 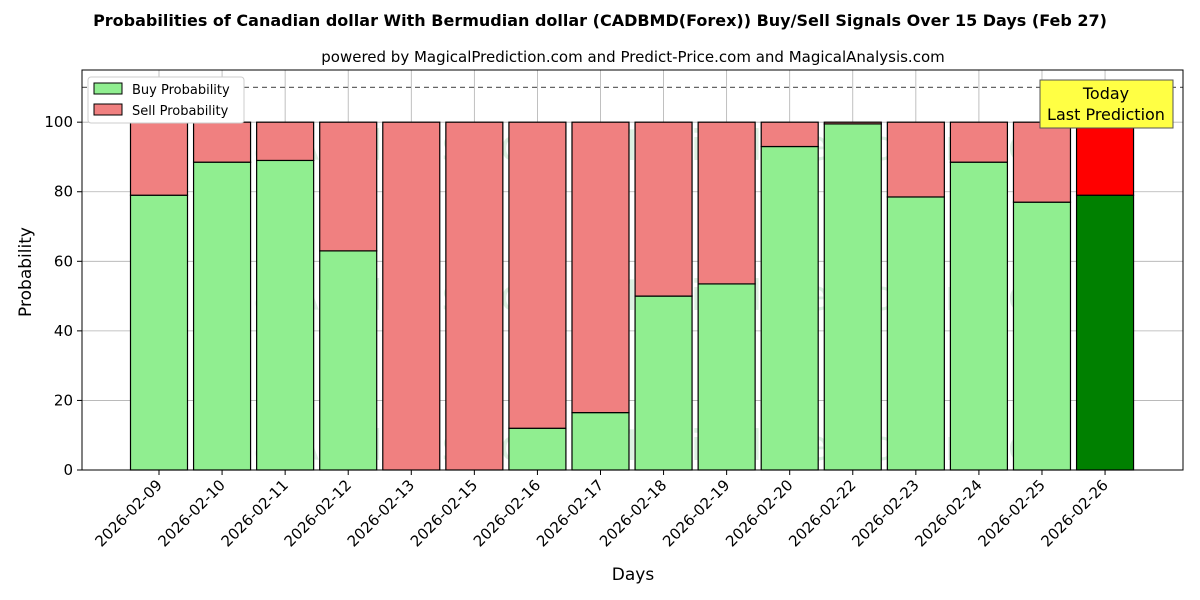 I want to click on today-annotation-line2: Last Prediction, so click(x=1106, y=114).